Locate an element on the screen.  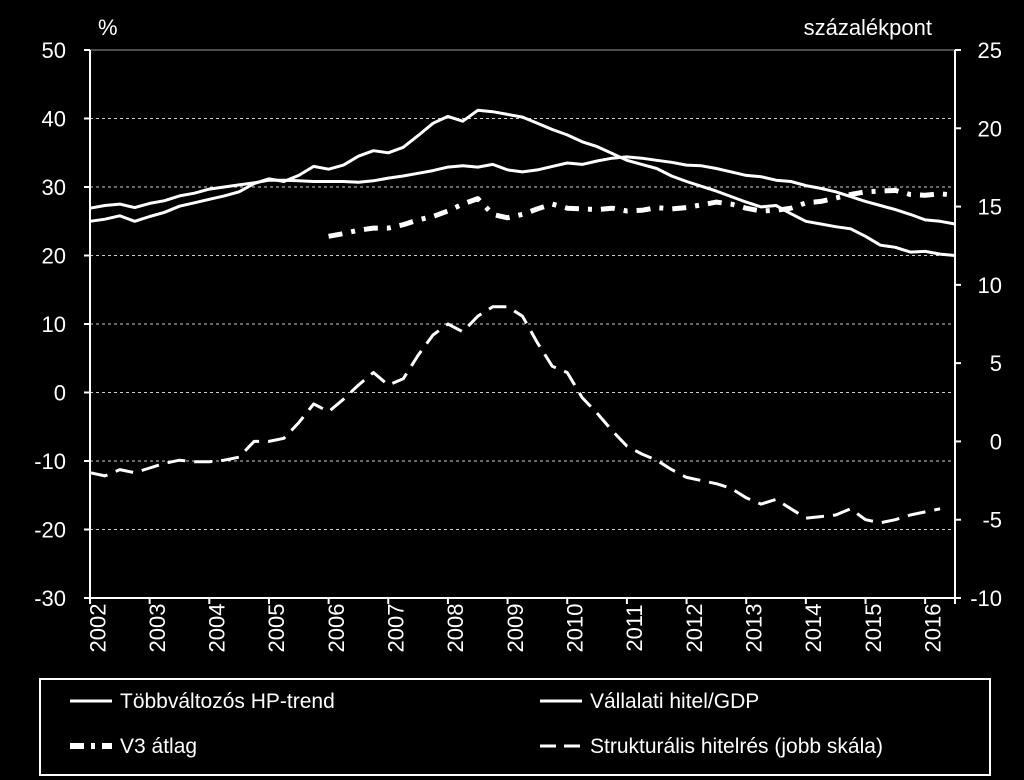
x-tick-label: 2013 is located at coordinates (753, 628).